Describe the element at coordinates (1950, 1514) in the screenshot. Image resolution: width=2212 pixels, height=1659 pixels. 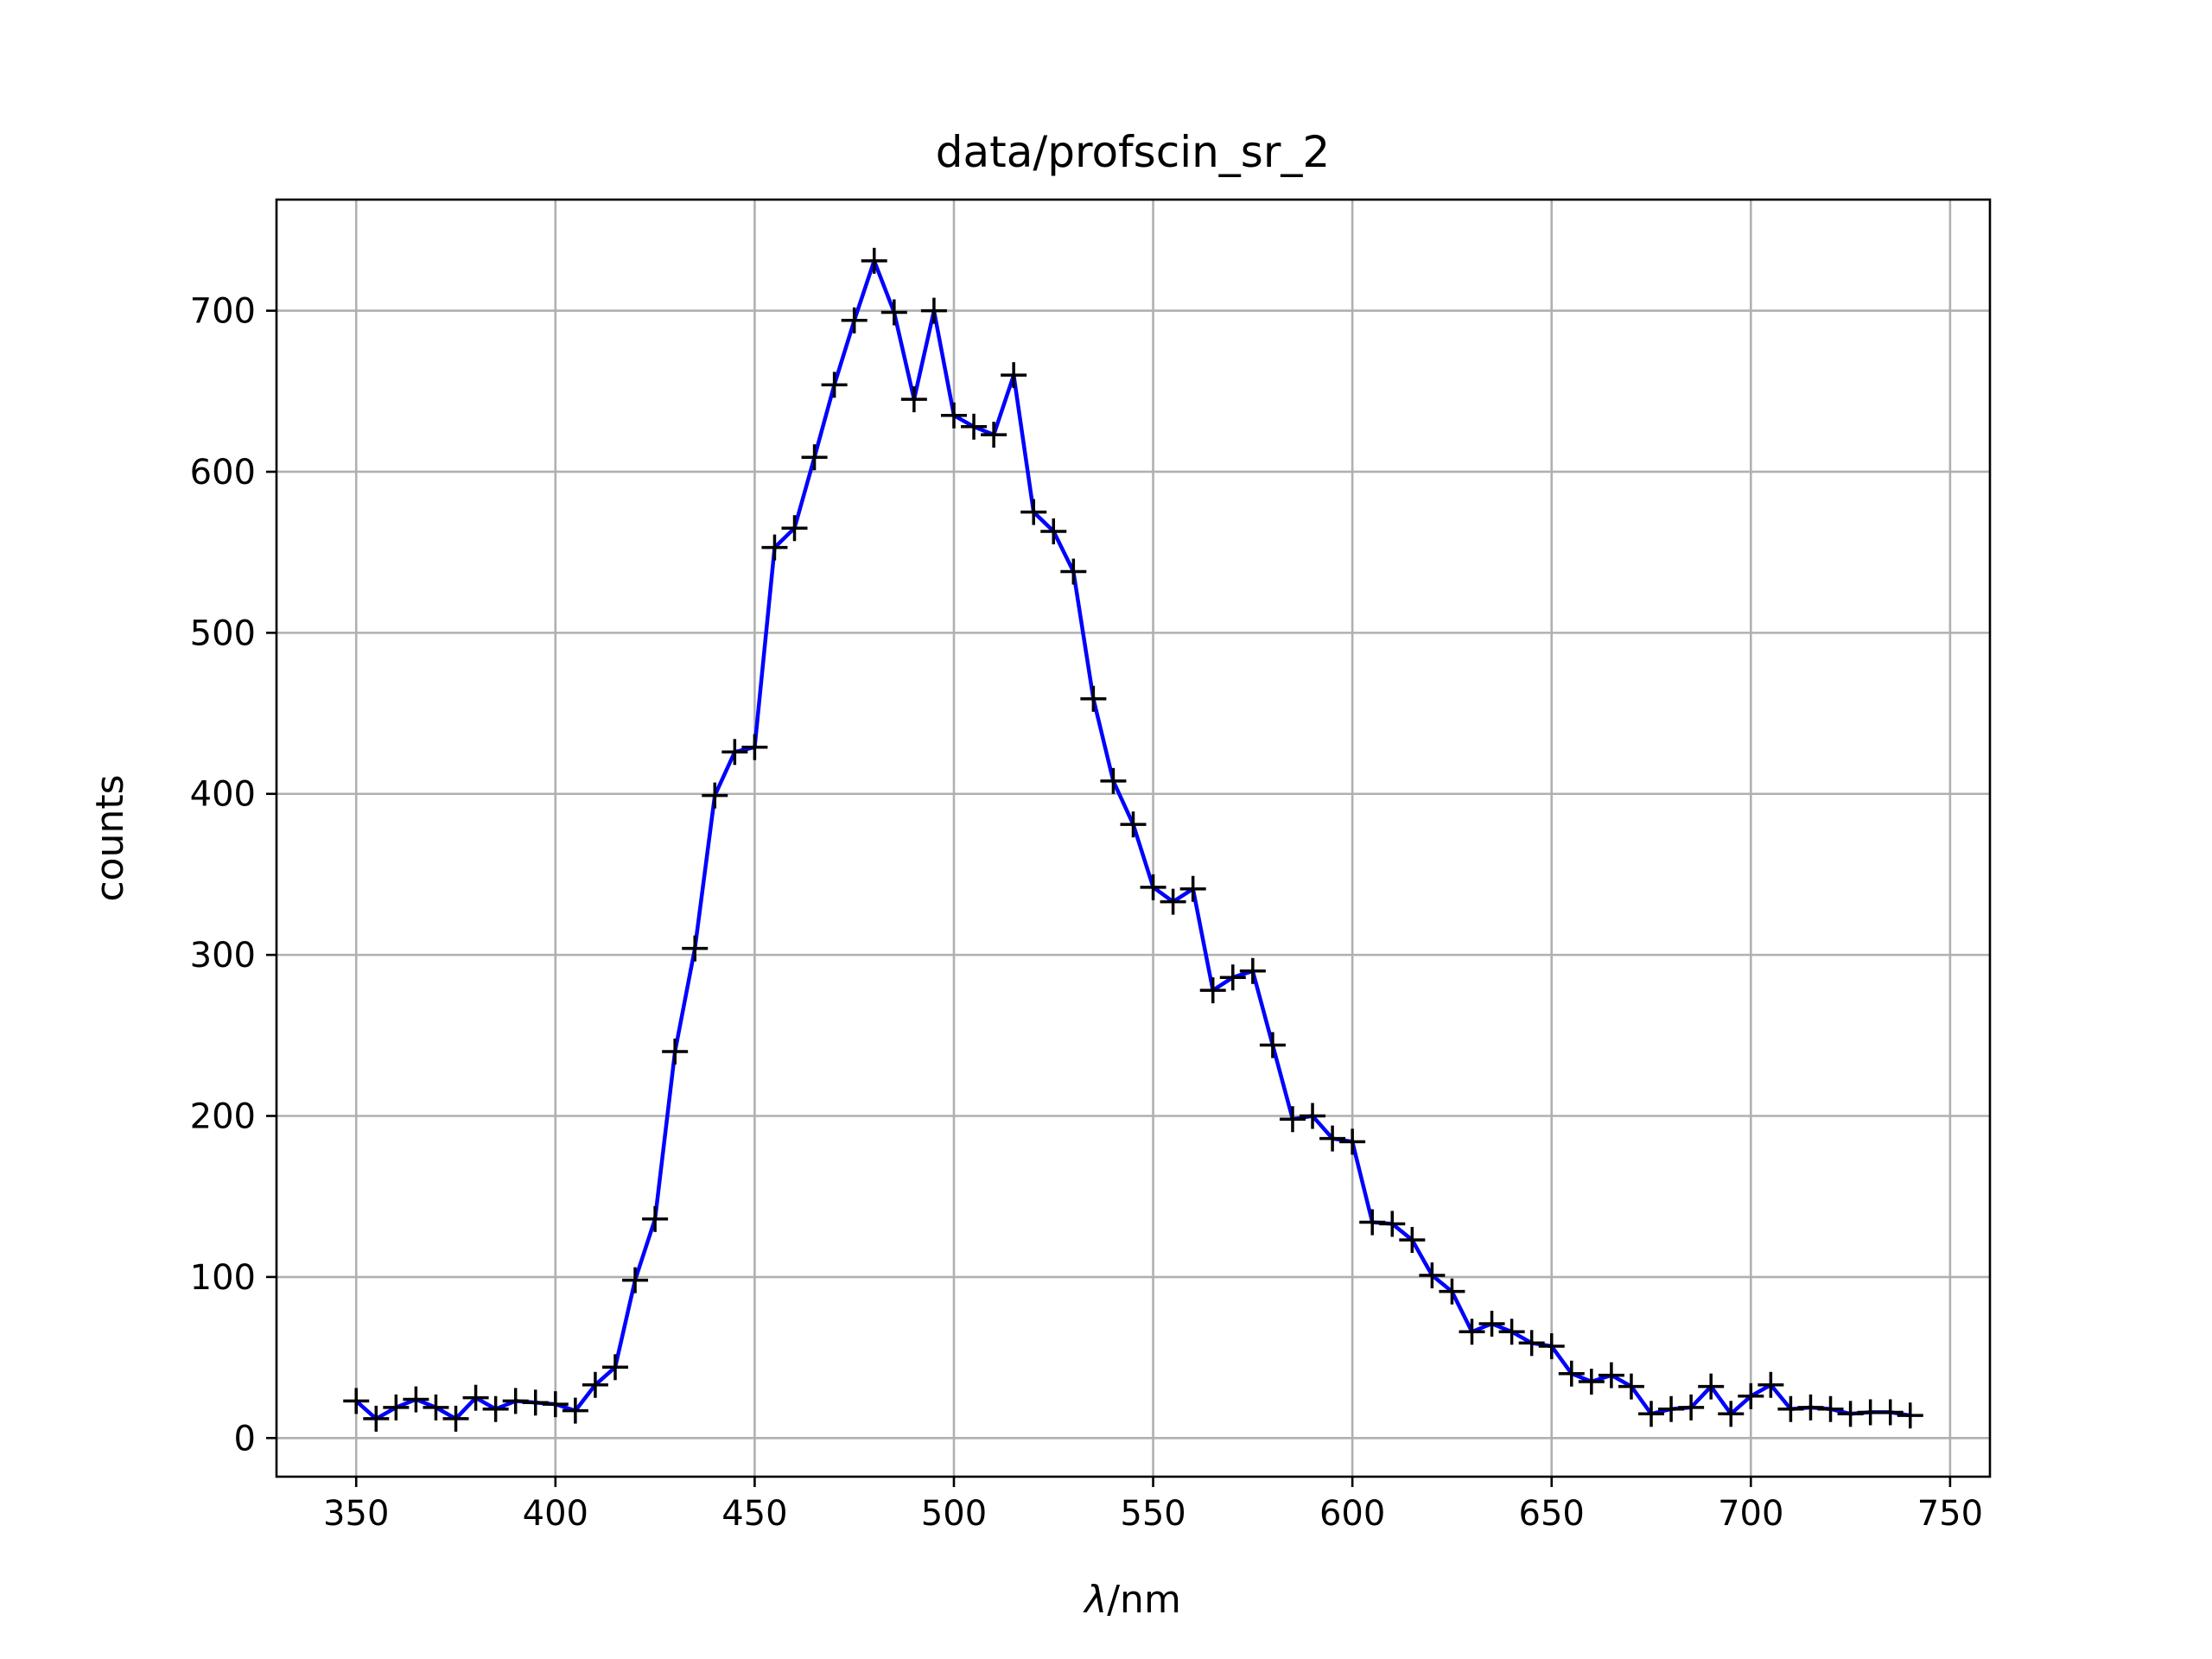
I see `x-tick-label: 750` at that location.